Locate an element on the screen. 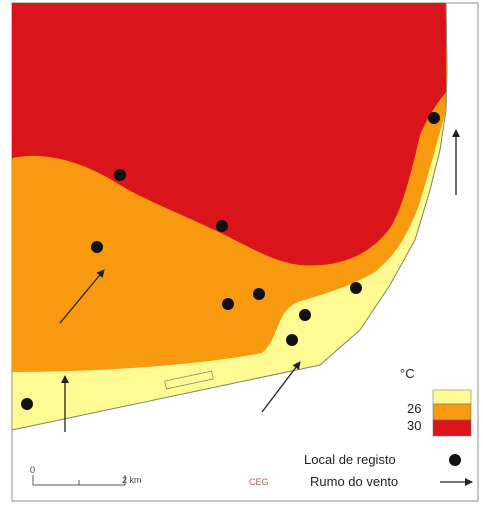 The image size is (483, 507). legend-wind-label: Rumo do vento is located at coordinates (354, 481).